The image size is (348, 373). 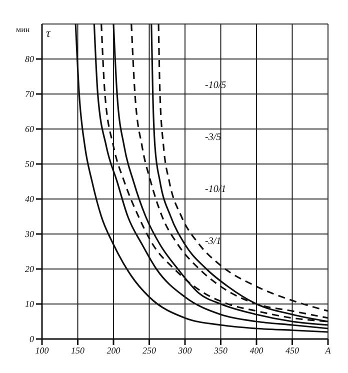 What do you see at coordinates (149, 350) in the screenshot?
I see `x-tick-label: 250` at bounding box center [149, 350].